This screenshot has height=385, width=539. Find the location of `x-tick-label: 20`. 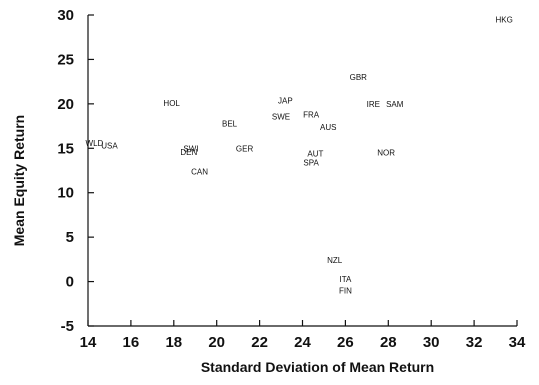

x-tick-label: 20 is located at coordinates (216, 342).